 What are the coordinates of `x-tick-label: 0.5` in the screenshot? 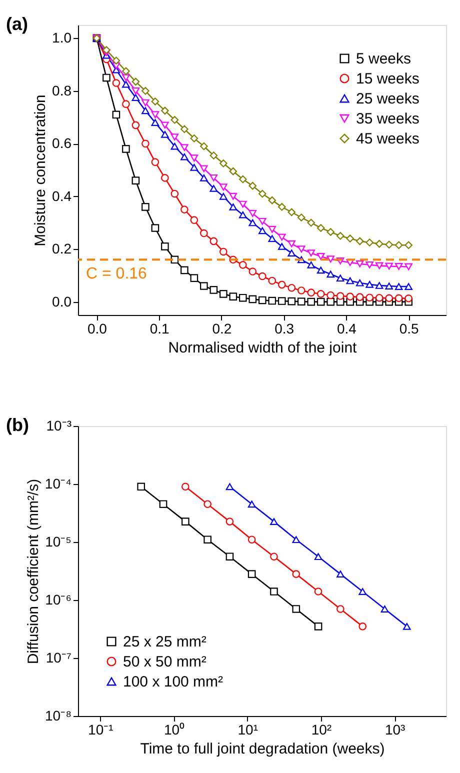 It's located at (409, 328).